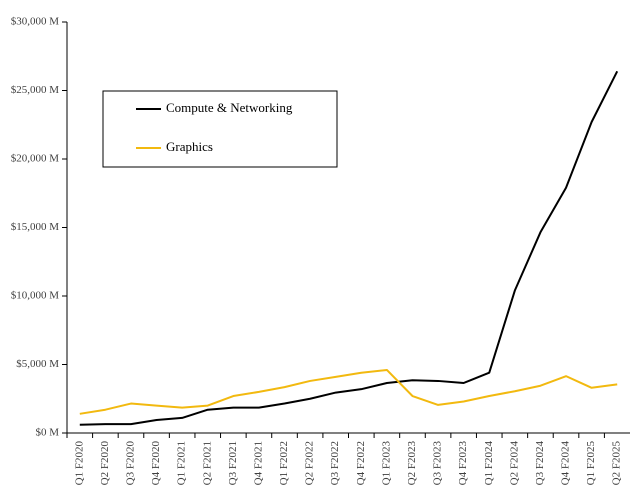 The height and width of the screenshot is (499, 641). Describe the element at coordinates (412, 463) in the screenshot. I see `x-tick-label: Q2 F2023` at that location.